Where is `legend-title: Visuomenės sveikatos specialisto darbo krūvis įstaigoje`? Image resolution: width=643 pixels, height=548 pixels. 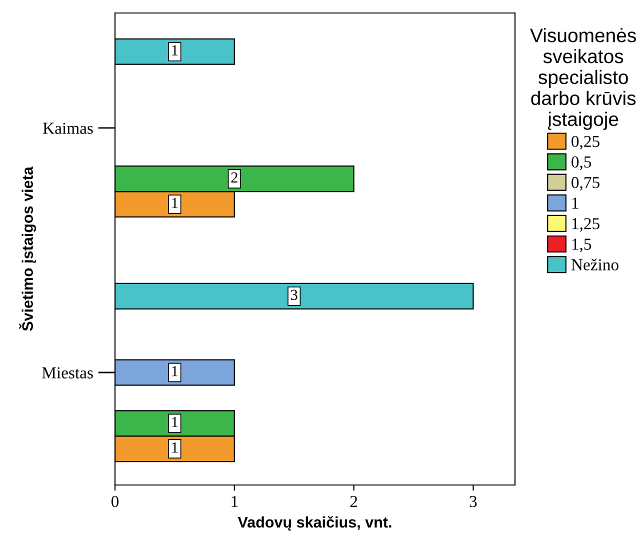 legend-title: Visuomenės sveikatos specialisto darbo krūvis įstaigoje is located at coordinates (583, 79).